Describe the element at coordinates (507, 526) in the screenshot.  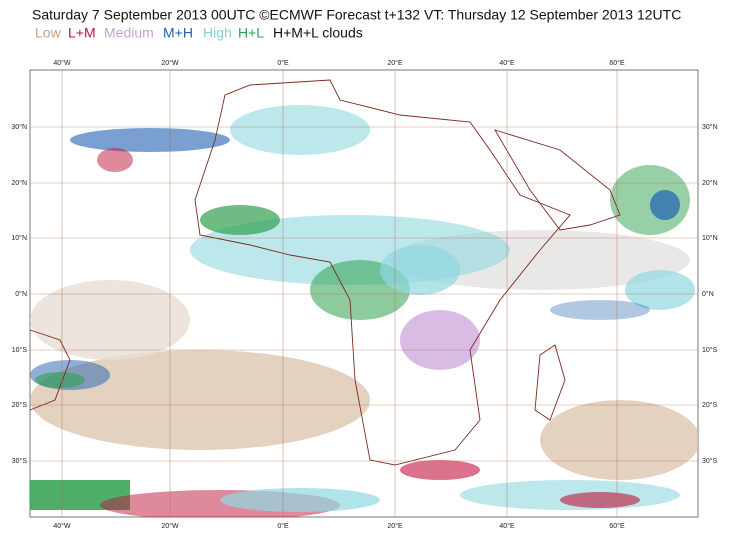
I see `lon-label-bottom: 40°E` at that location.